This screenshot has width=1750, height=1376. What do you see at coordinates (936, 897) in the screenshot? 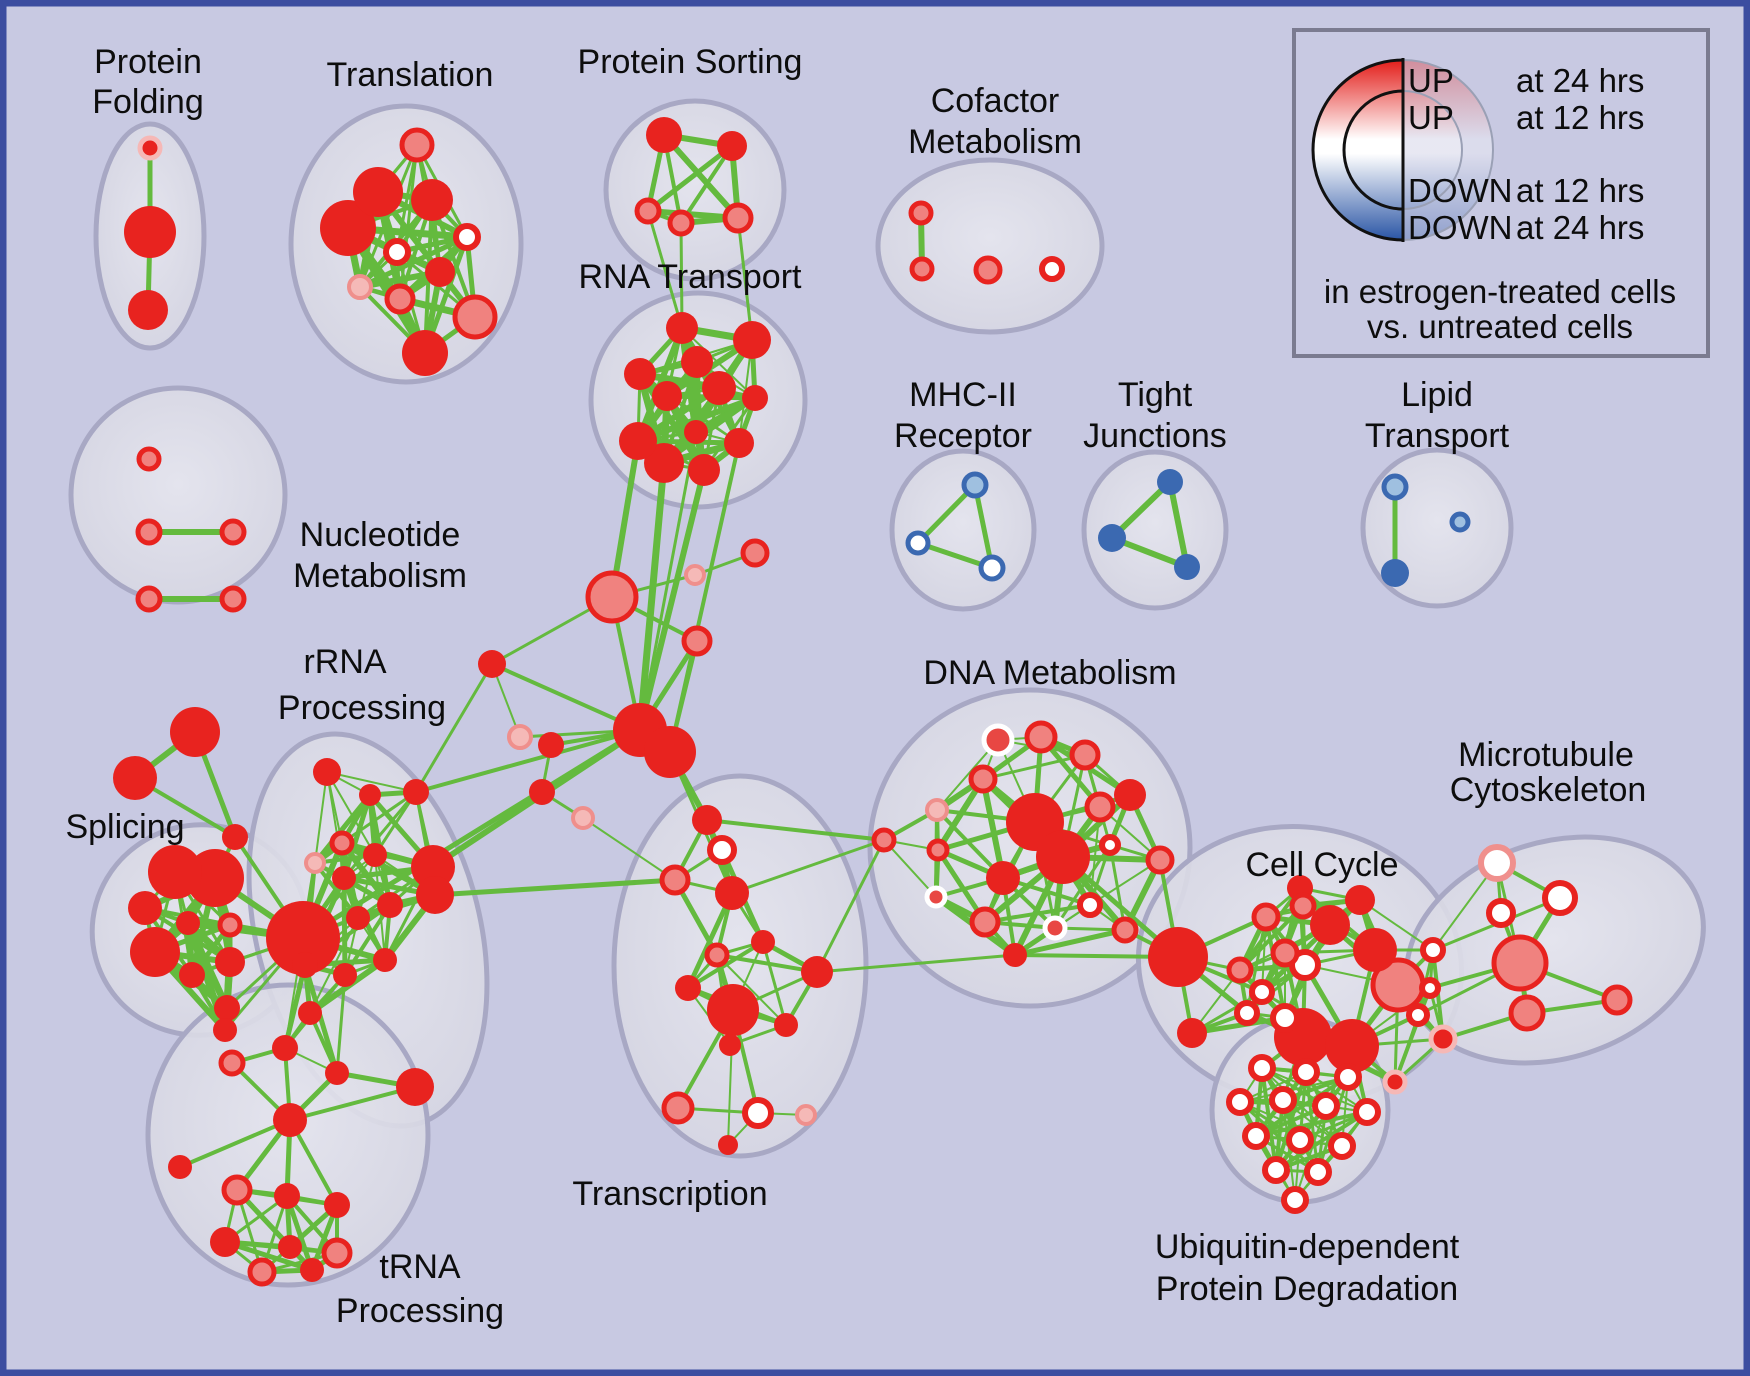
I see `node-dm14` at bounding box center [936, 897].